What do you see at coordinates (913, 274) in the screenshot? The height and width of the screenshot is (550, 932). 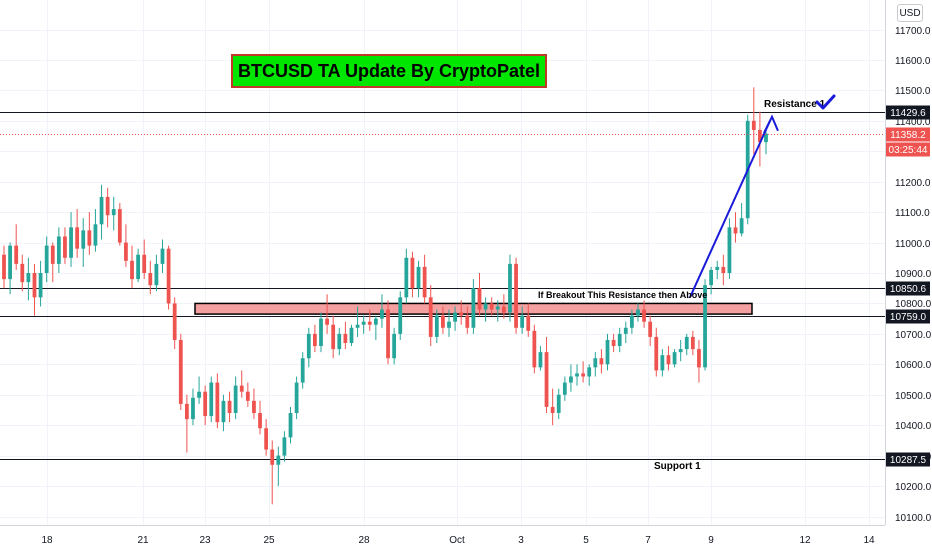 I see `price-tick-label: 10900.0` at bounding box center [913, 274].